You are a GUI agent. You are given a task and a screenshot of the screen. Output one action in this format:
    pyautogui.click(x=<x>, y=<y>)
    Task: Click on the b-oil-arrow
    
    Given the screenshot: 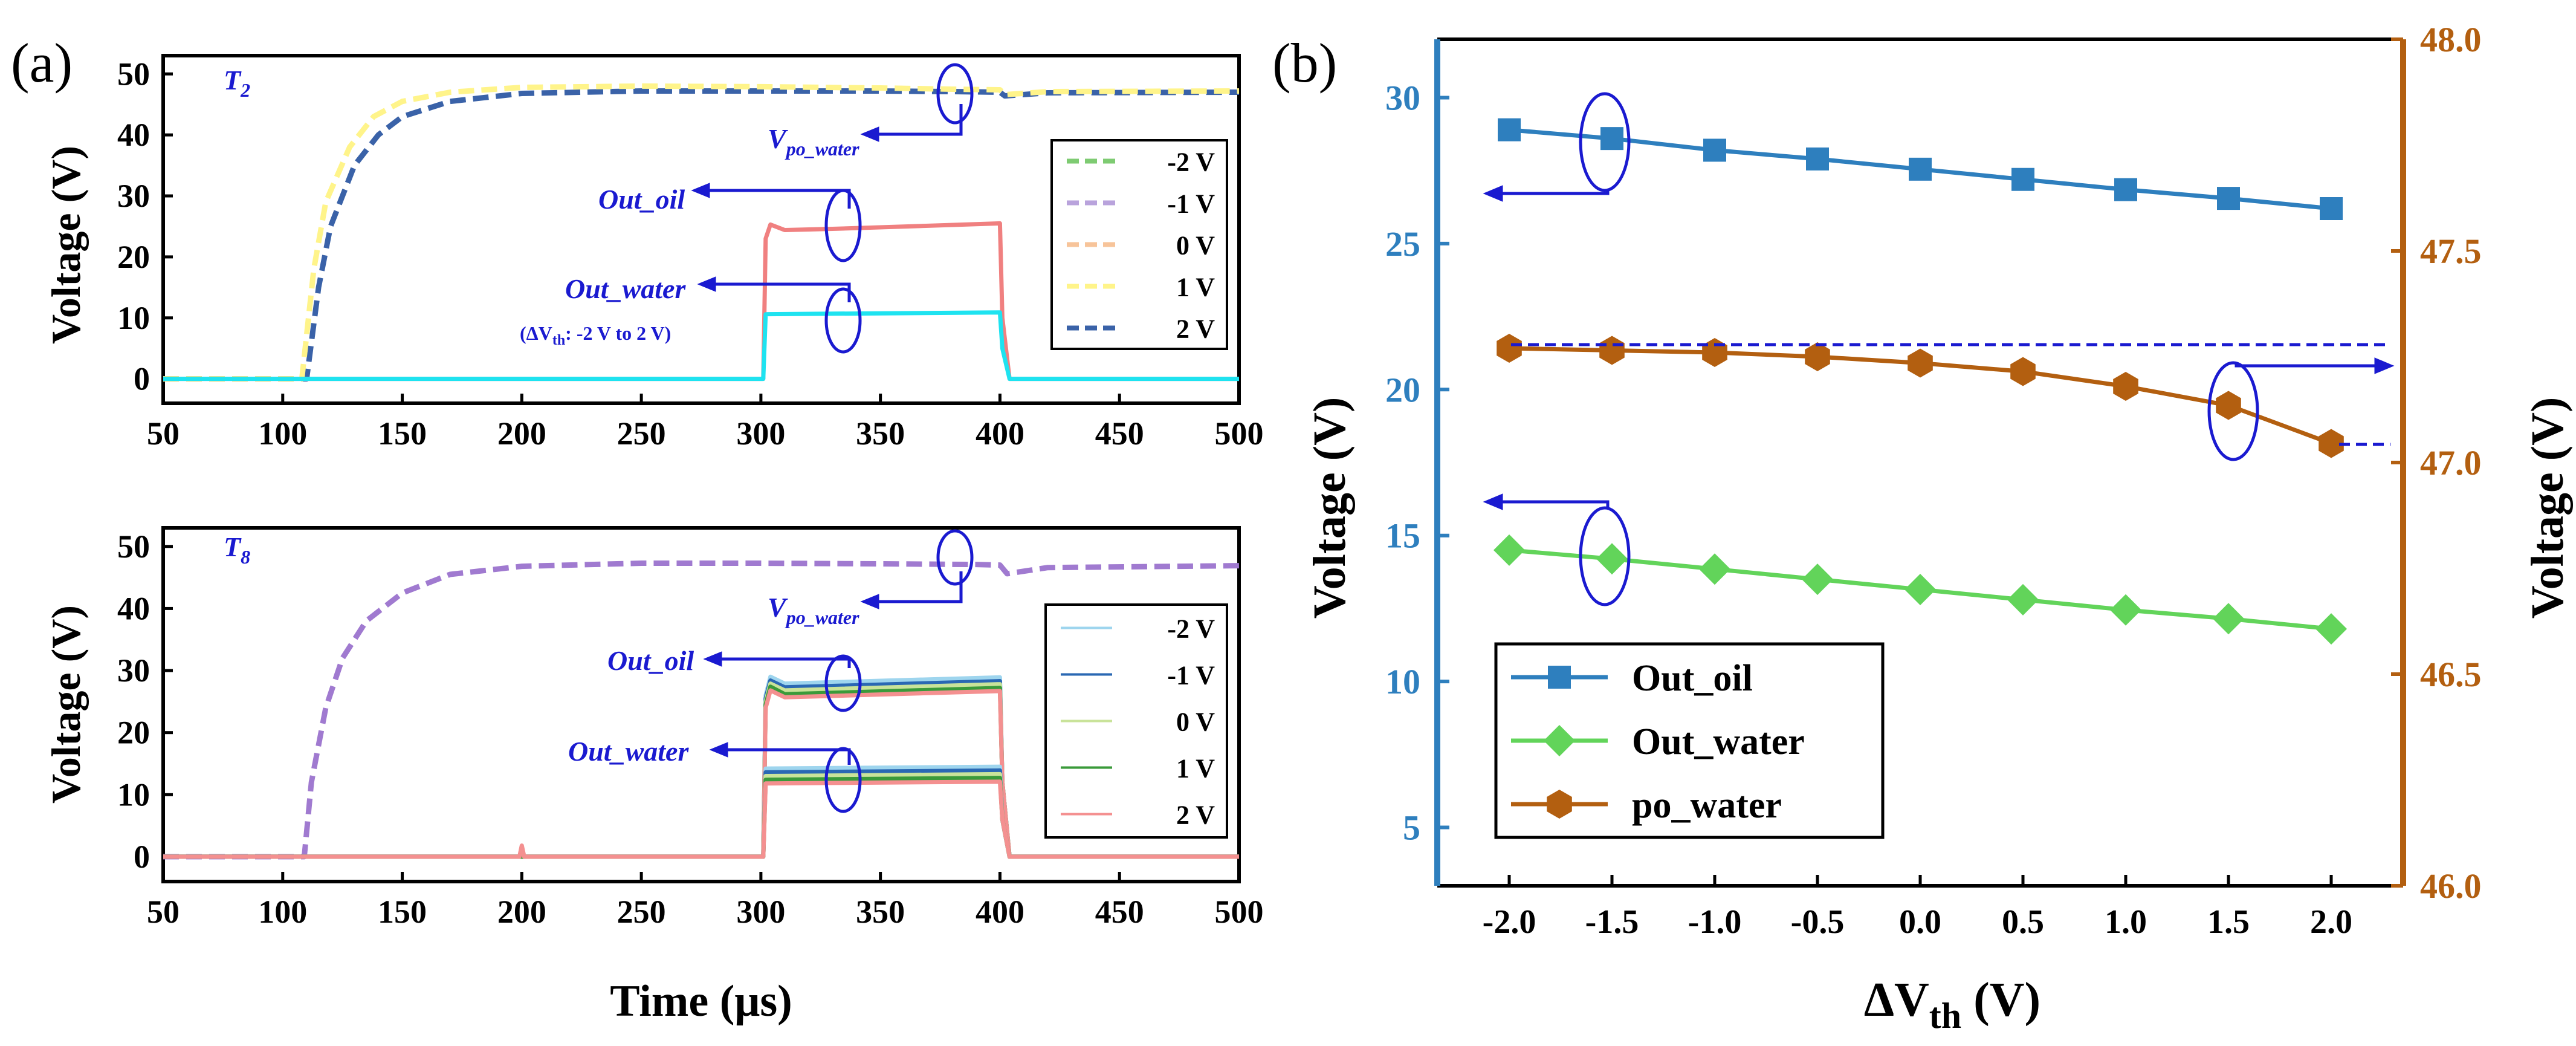 What is the action you would take?
    pyautogui.click(x=1548, y=192)
    